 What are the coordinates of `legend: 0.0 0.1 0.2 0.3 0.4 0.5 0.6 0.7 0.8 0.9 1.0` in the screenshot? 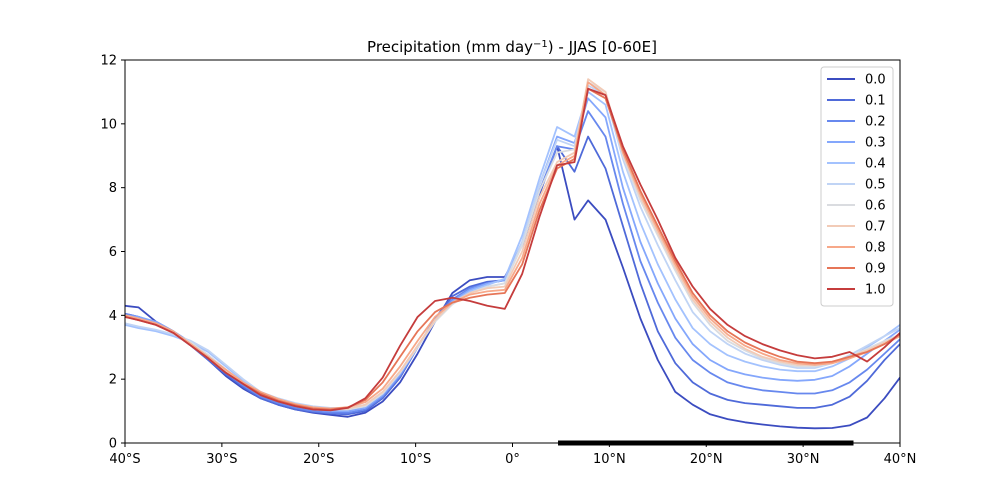 It's located at (857, 186).